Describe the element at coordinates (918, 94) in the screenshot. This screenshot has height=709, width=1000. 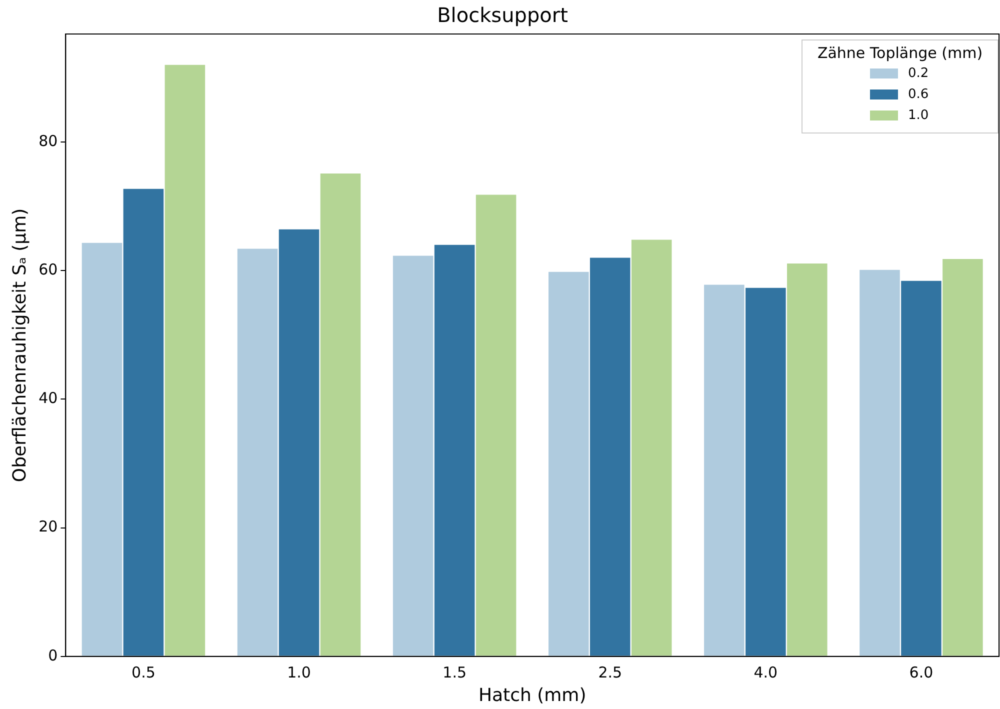
I see `legend-label: 0.6` at that location.